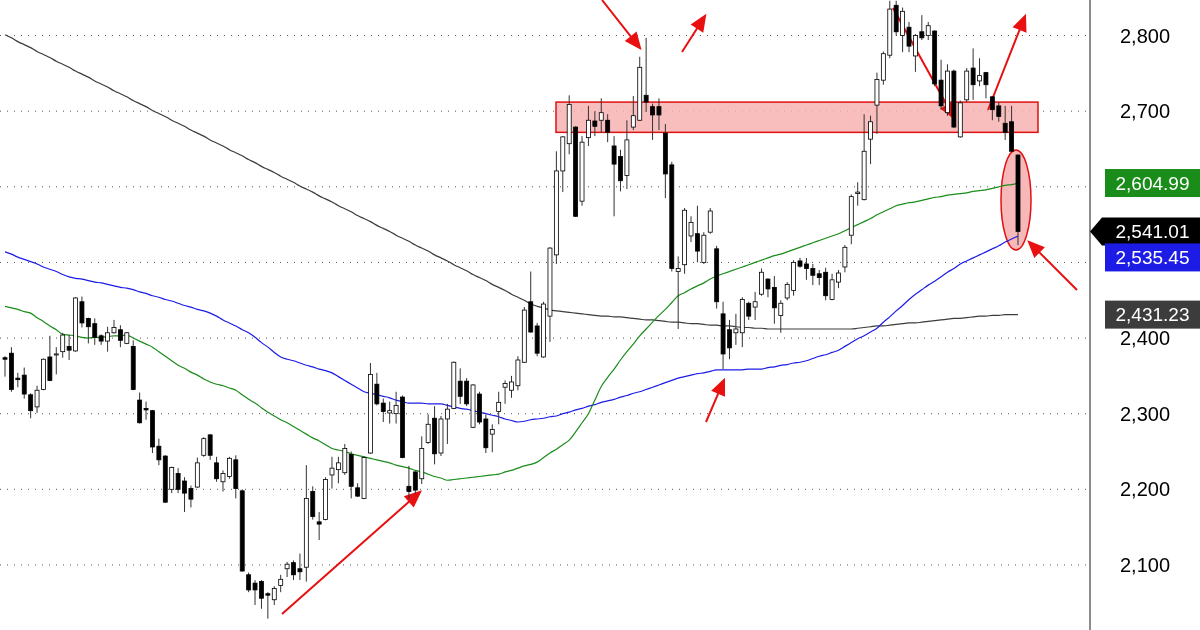 The image size is (1200, 630). I want to click on text: 2,535.45, so click(1152, 258).